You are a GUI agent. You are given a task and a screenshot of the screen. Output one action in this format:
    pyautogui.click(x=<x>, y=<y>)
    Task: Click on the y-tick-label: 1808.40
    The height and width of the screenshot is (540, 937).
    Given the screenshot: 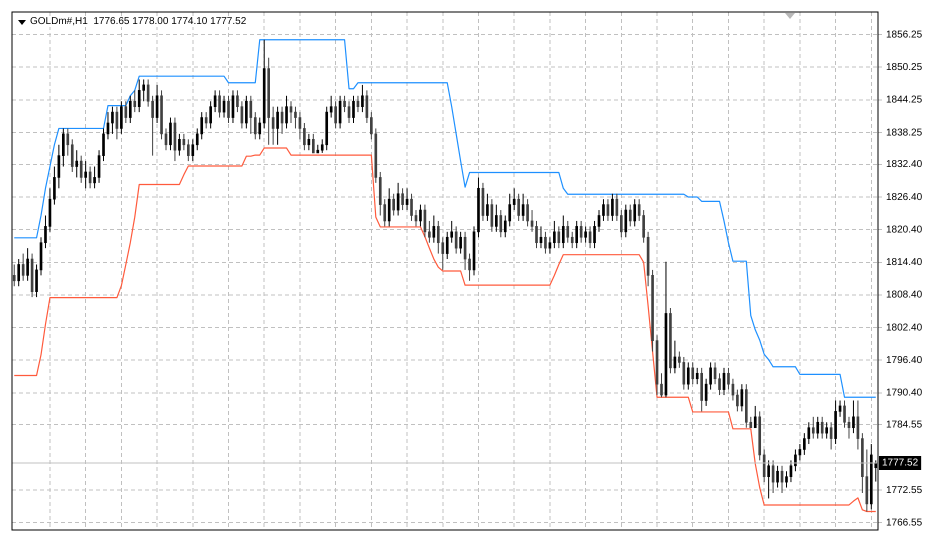 What is the action you would take?
    pyautogui.click(x=904, y=295)
    